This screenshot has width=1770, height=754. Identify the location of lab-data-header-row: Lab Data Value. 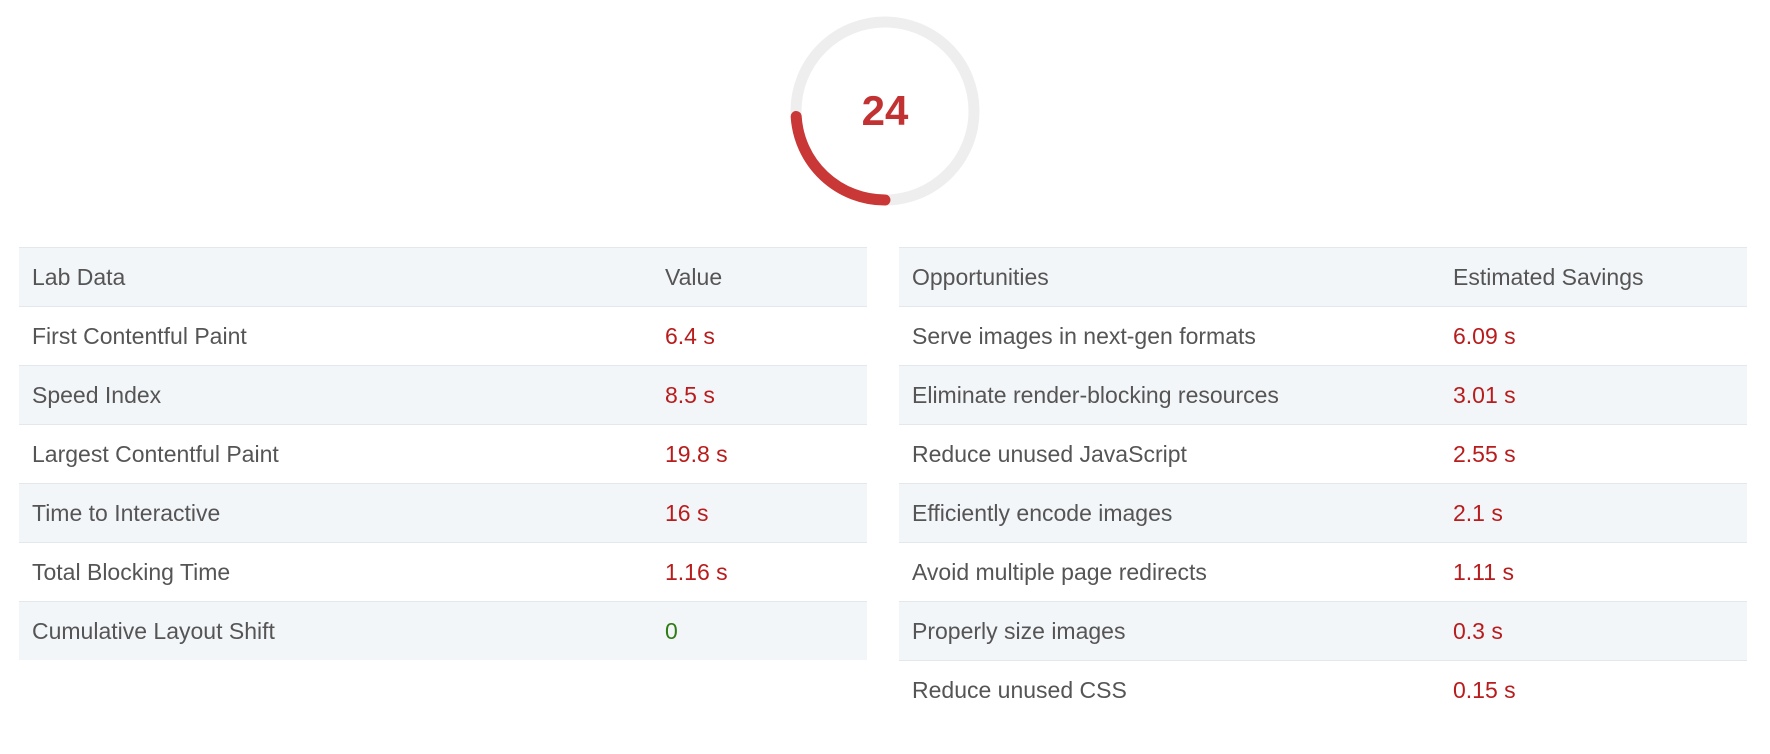
(443, 276).